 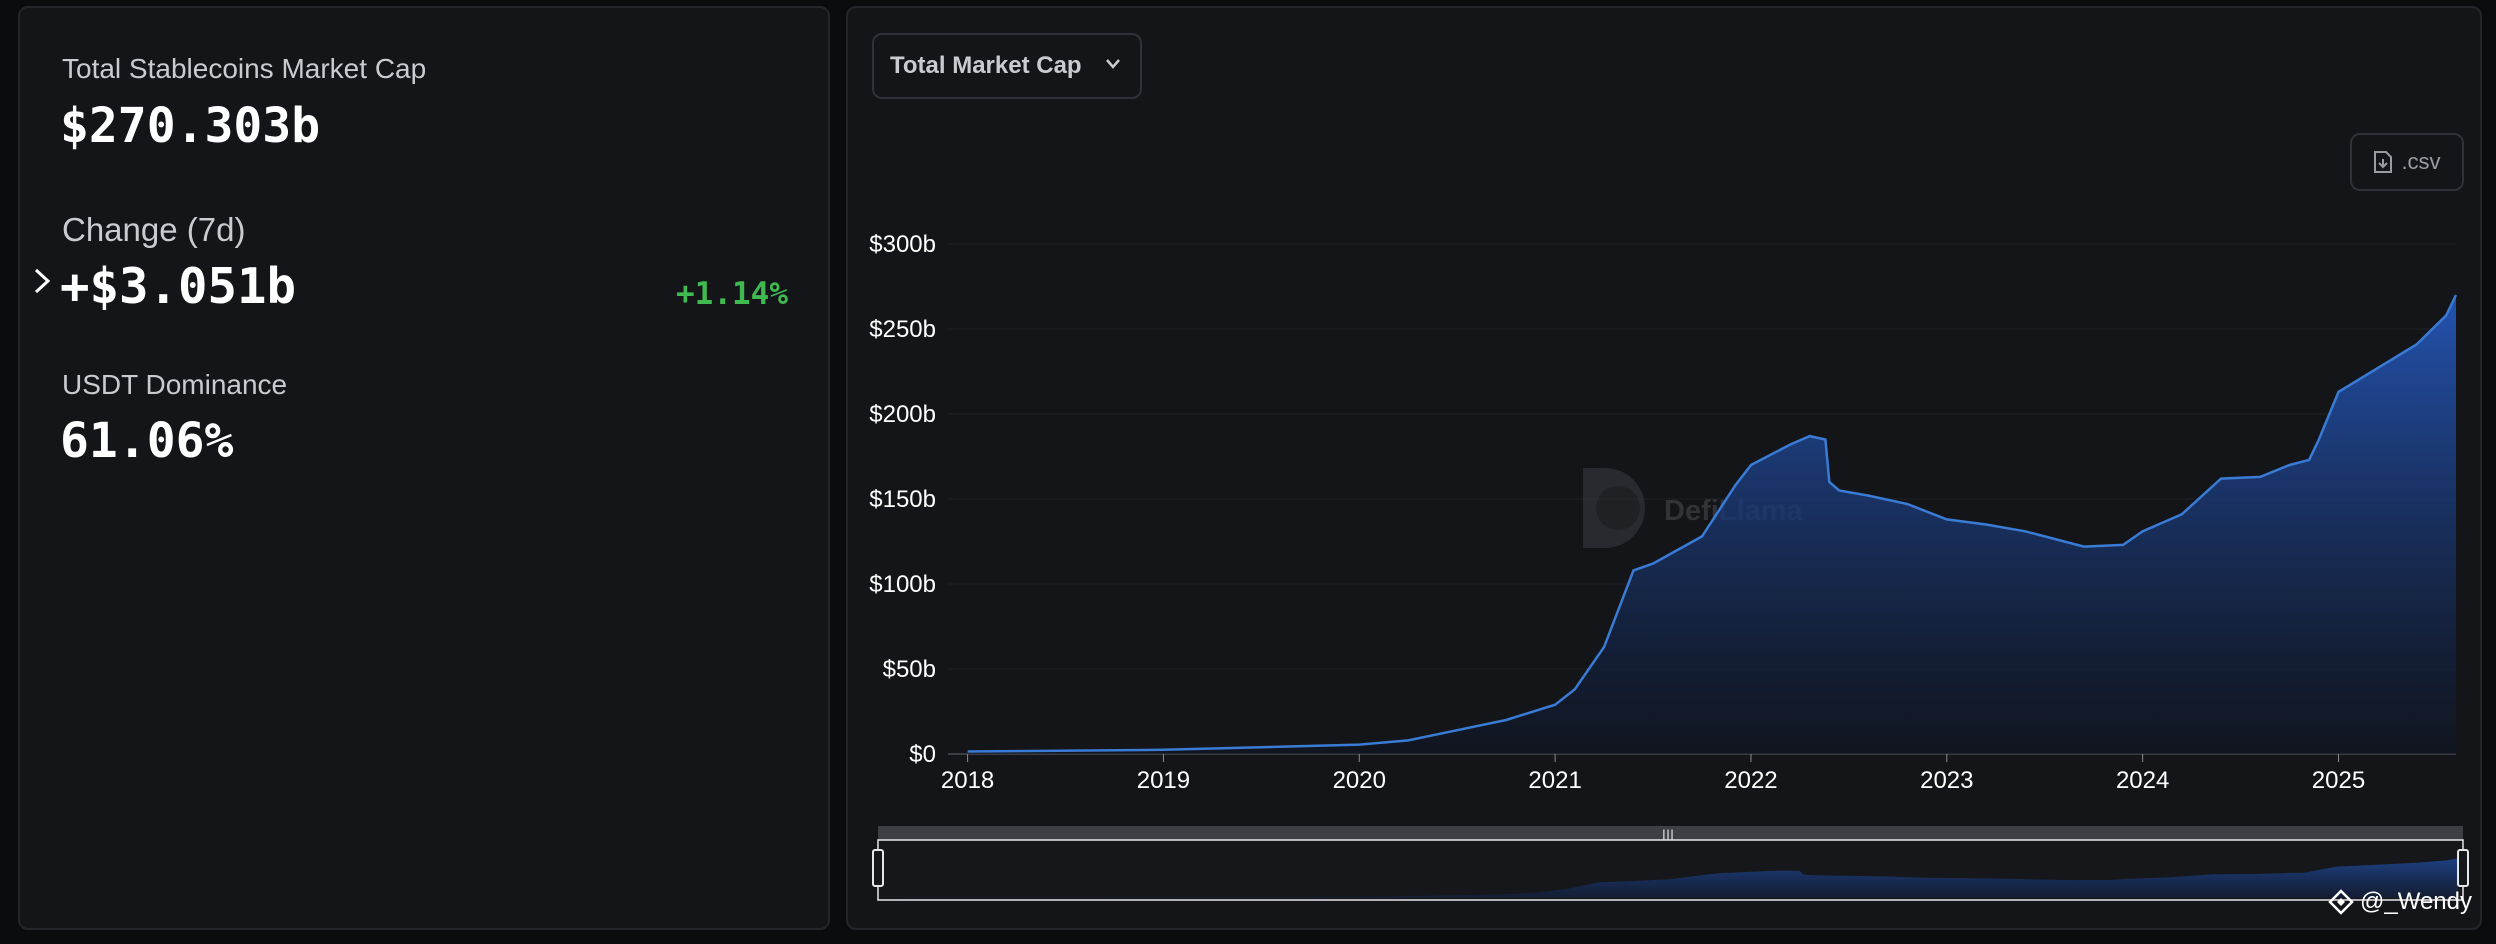 What do you see at coordinates (2338, 780) in the screenshot?
I see `x-tick-label: 2025` at bounding box center [2338, 780].